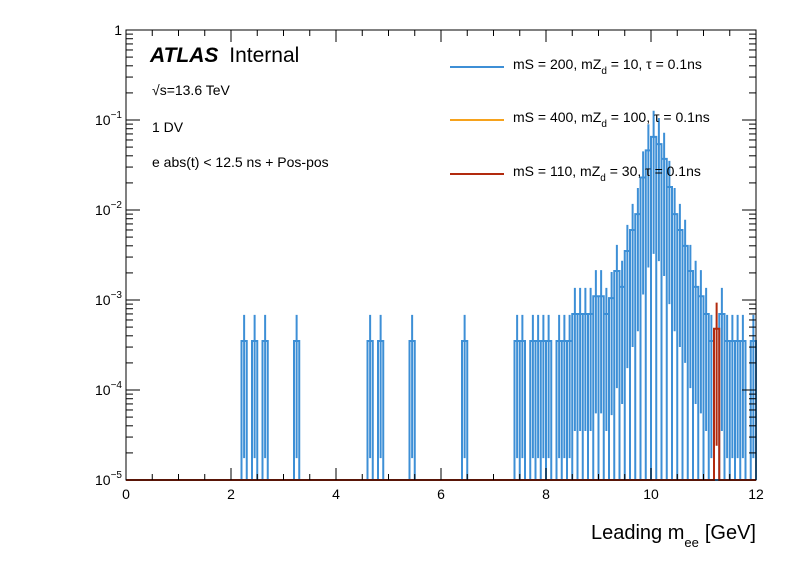 This screenshot has width=796, height=572. Describe the element at coordinates (108, 119) in the screenshot. I see `y-tick-label-2: 10⁻¹` at that location.